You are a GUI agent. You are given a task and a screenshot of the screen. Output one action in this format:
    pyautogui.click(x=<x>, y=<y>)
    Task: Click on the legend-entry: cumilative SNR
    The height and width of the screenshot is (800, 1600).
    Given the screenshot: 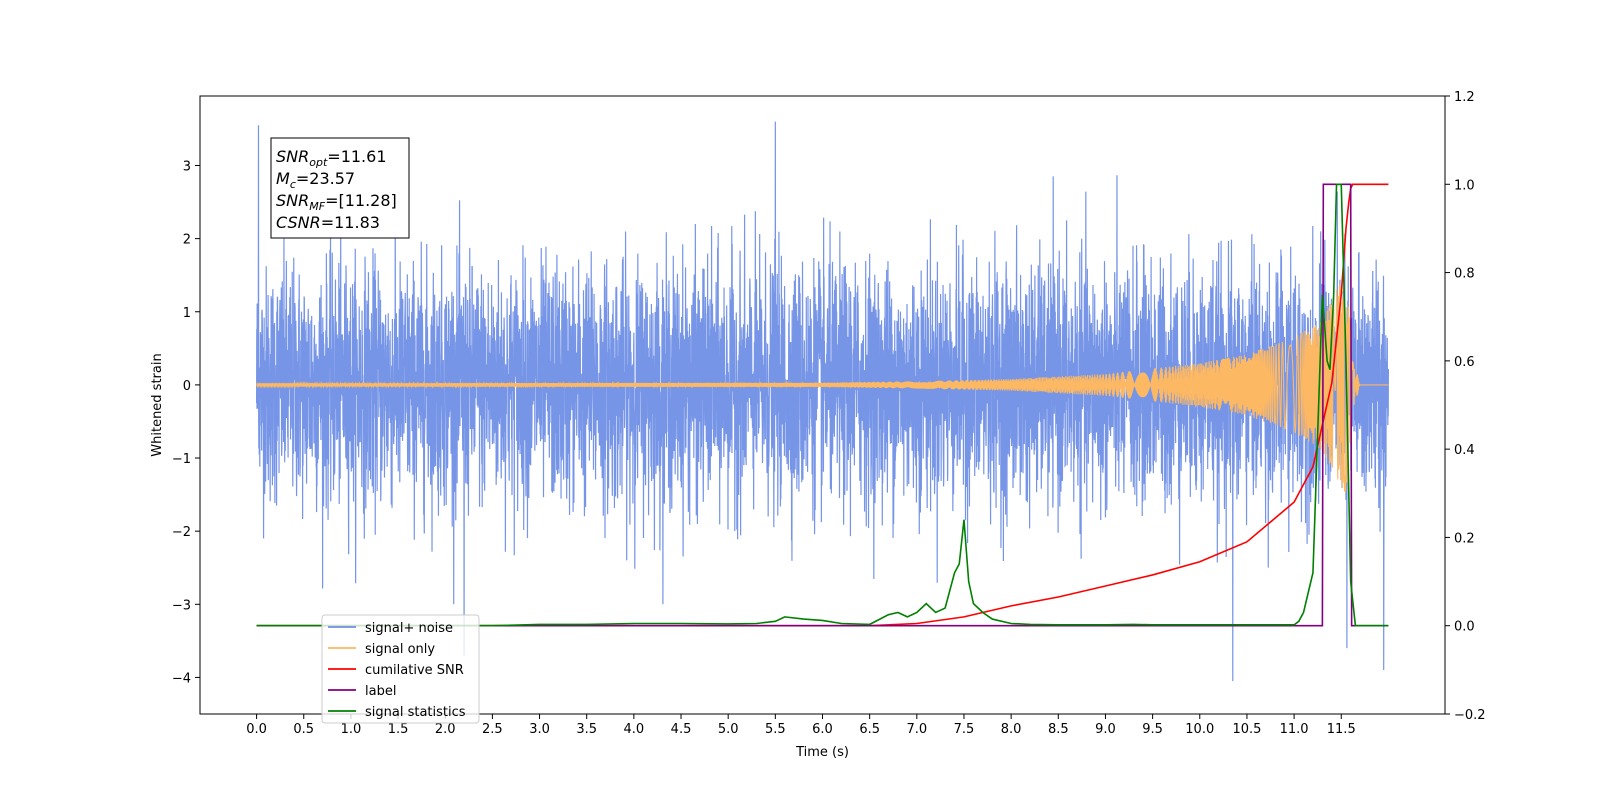 What is the action you would take?
    pyautogui.click(x=414, y=670)
    